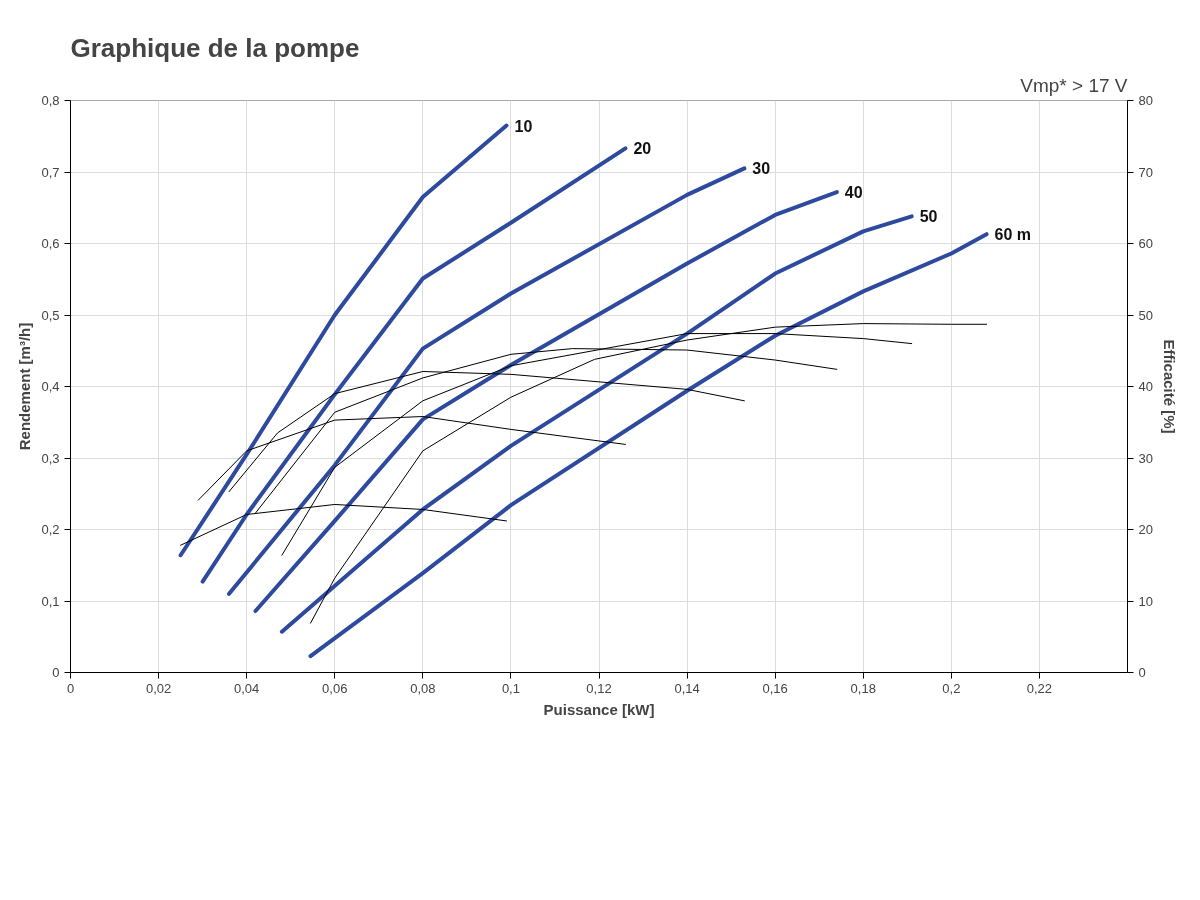  What do you see at coordinates (642, 149) in the screenshot?
I see `series-label: 20` at bounding box center [642, 149].